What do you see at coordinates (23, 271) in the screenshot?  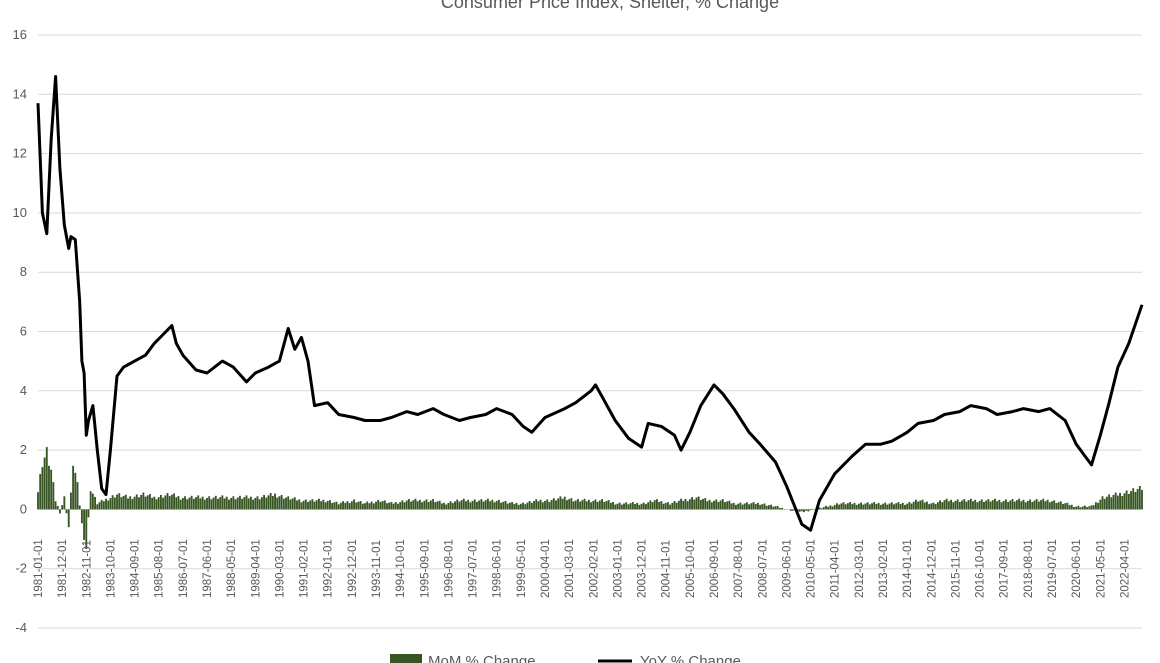 I see `y-tick-label: 8` at bounding box center [23, 271].